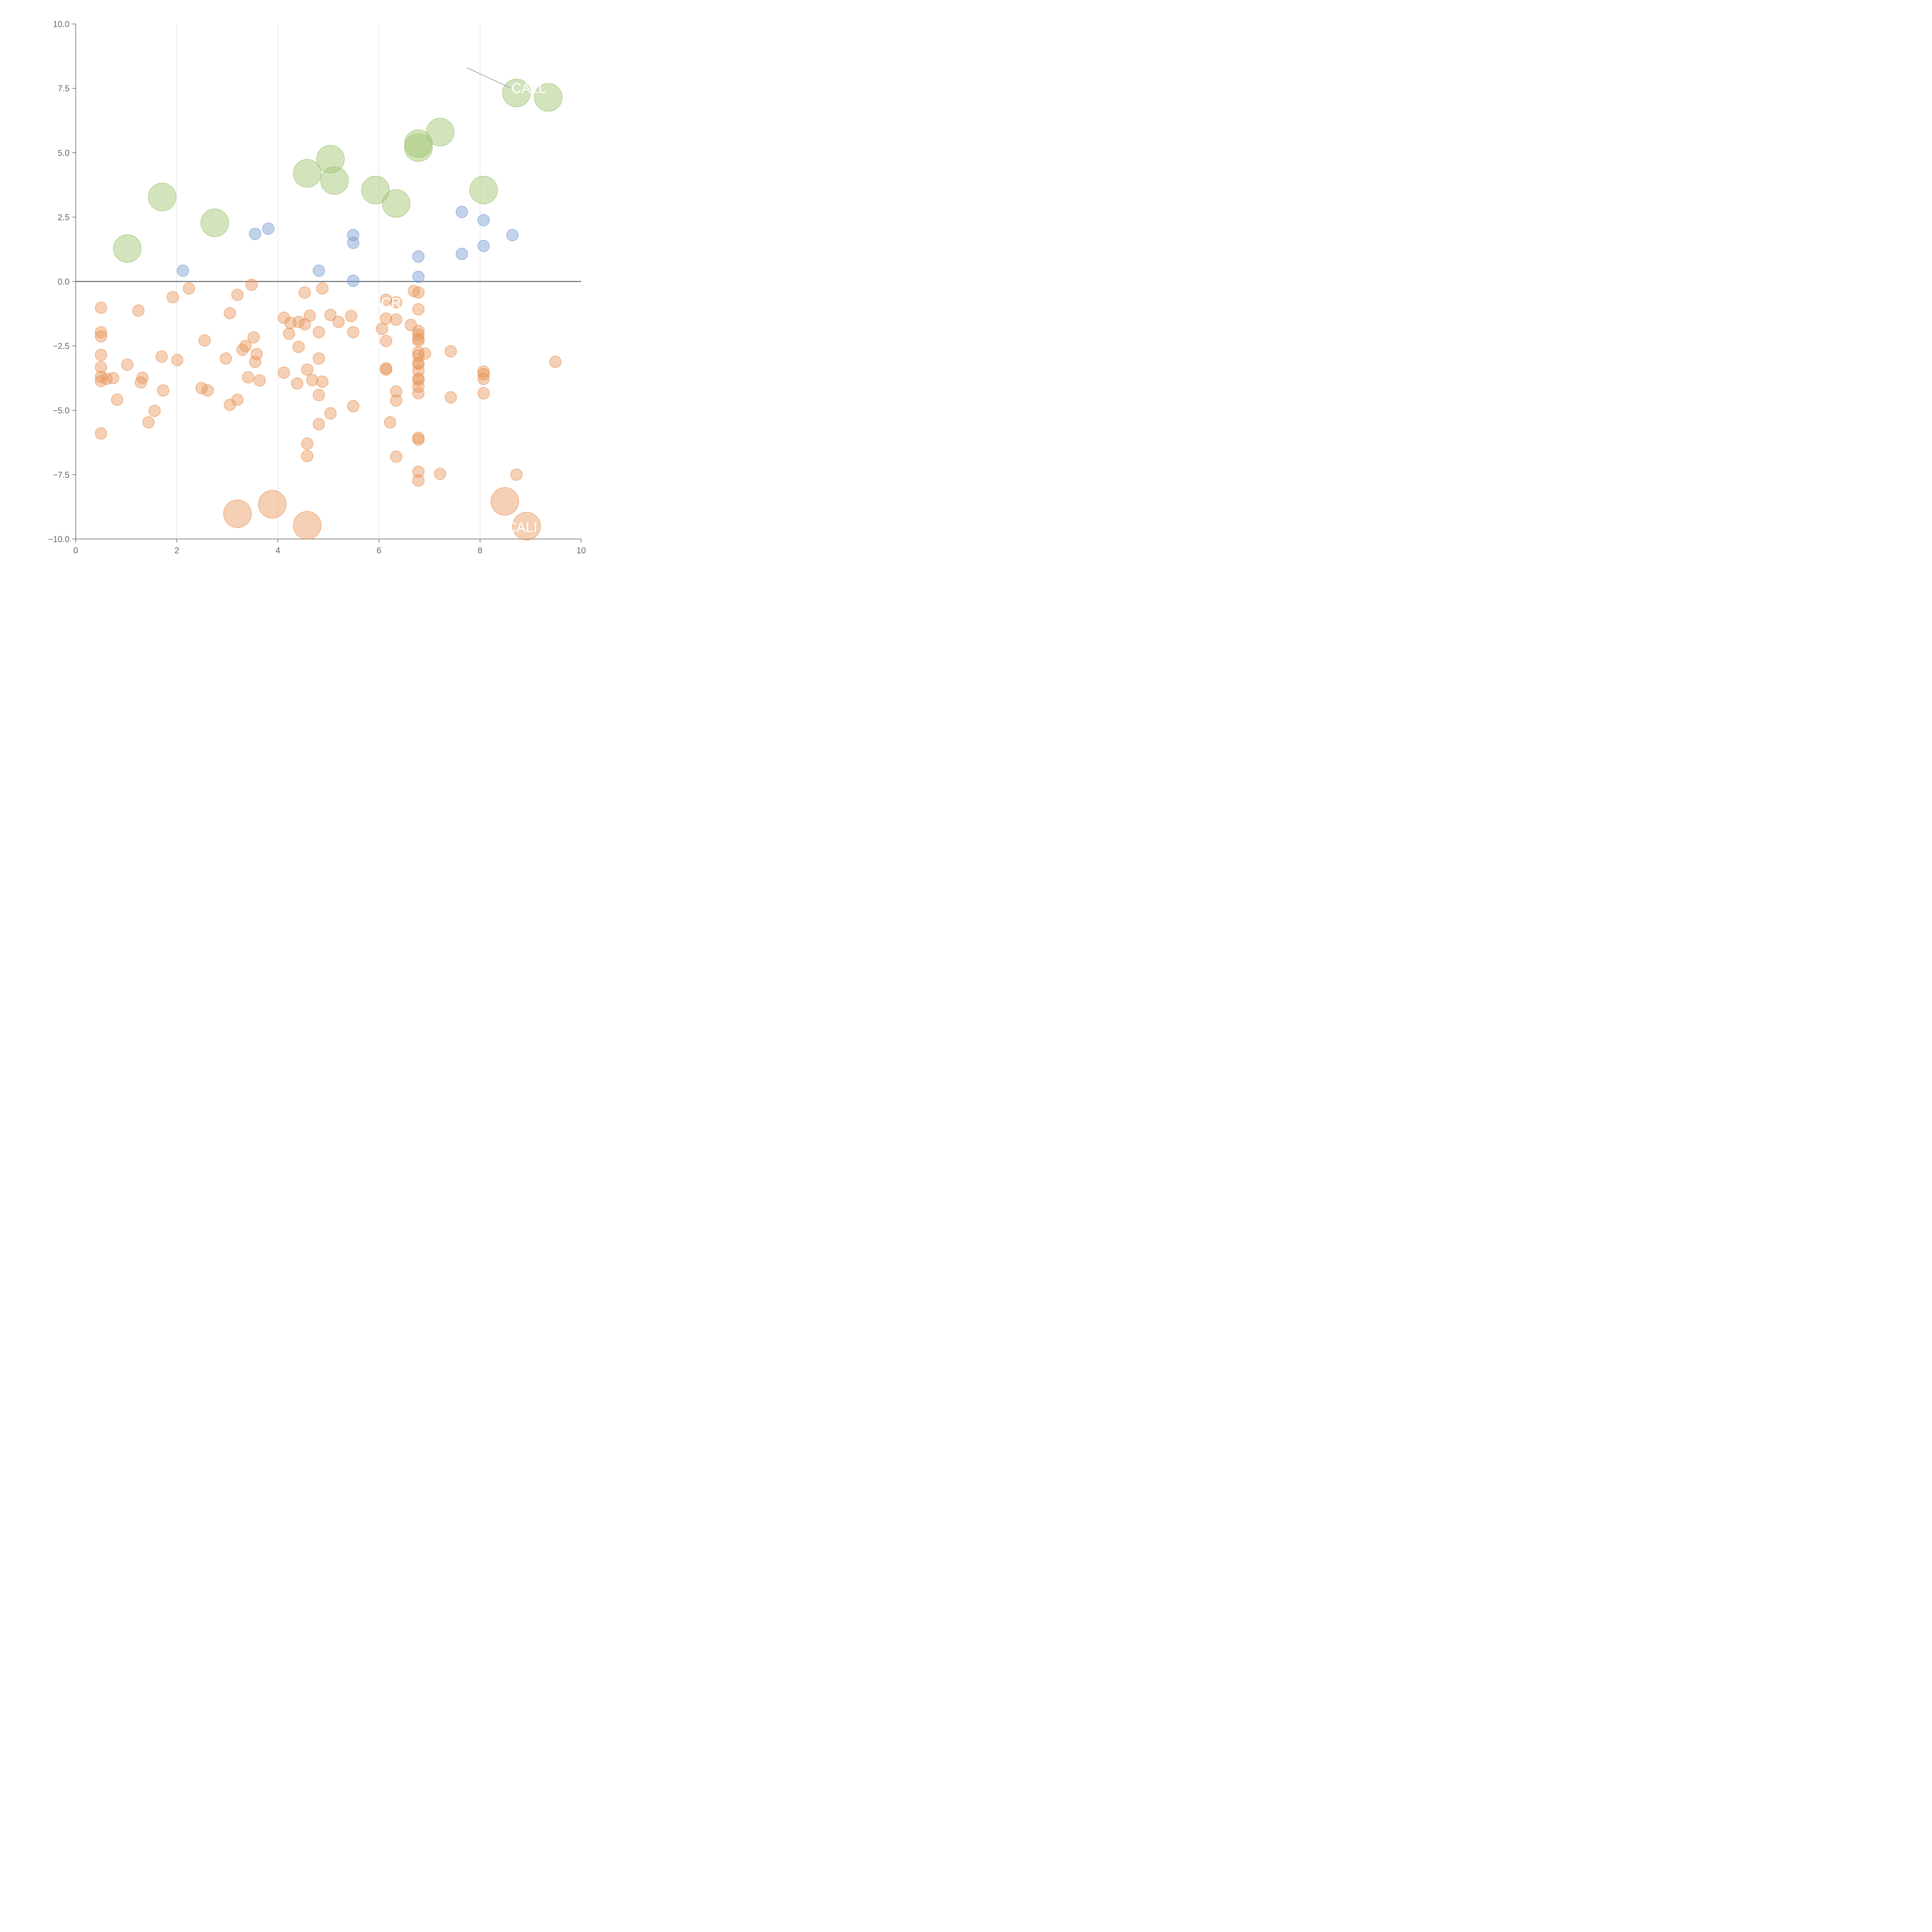  Describe the element at coordinates (62, 346) in the screenshot. I see `y-tick-label: −2.5` at that location.